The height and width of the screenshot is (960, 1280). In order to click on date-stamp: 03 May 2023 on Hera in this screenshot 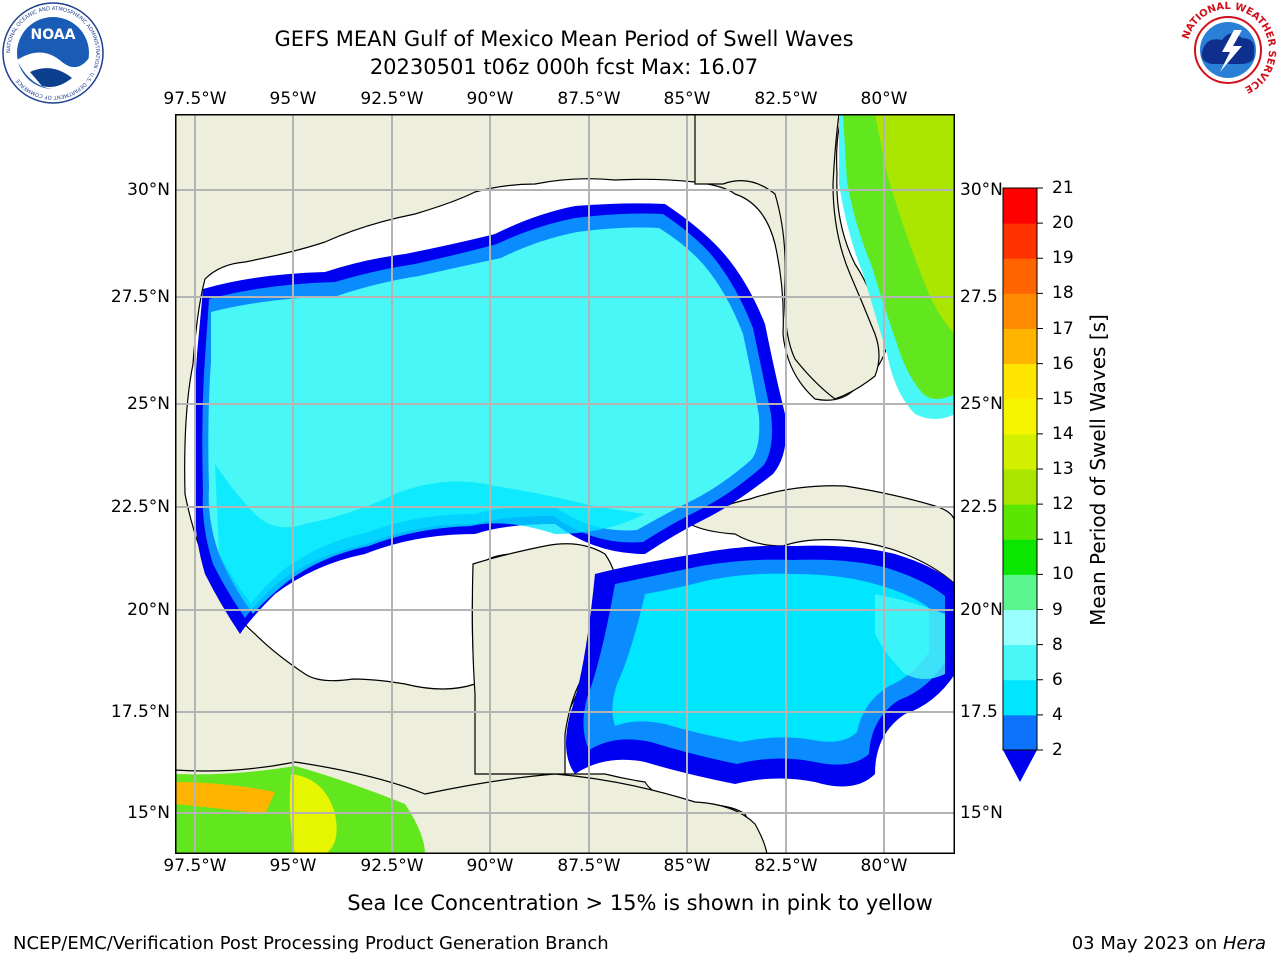, I will do `click(1169, 943)`.